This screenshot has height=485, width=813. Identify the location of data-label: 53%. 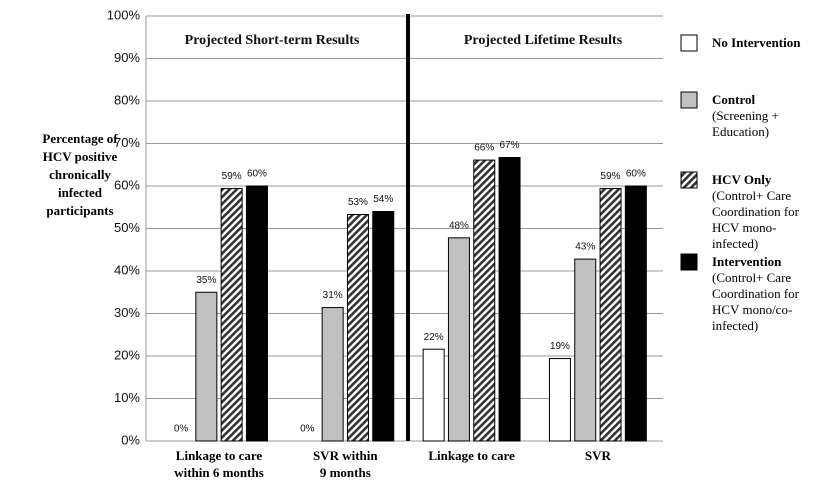
(358, 202).